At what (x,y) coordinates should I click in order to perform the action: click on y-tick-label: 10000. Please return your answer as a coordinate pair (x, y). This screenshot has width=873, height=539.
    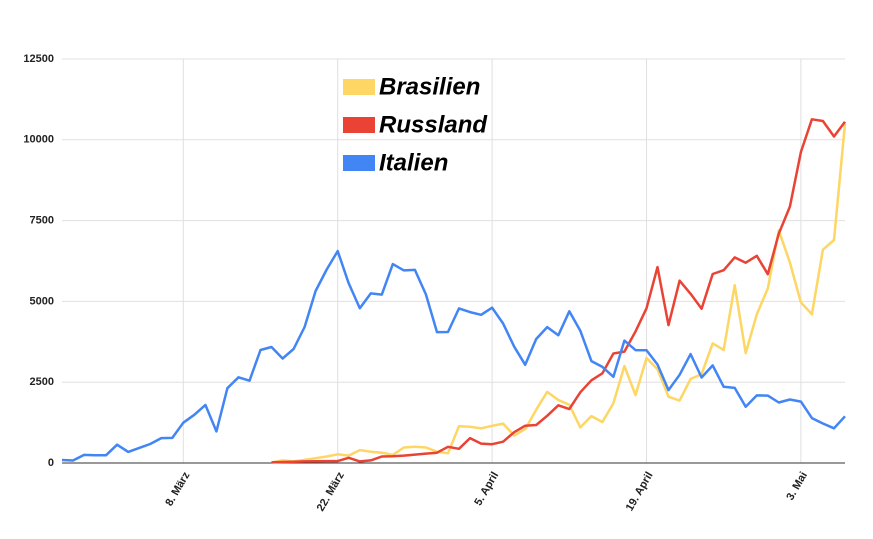
    Looking at the image, I should click on (38, 140).